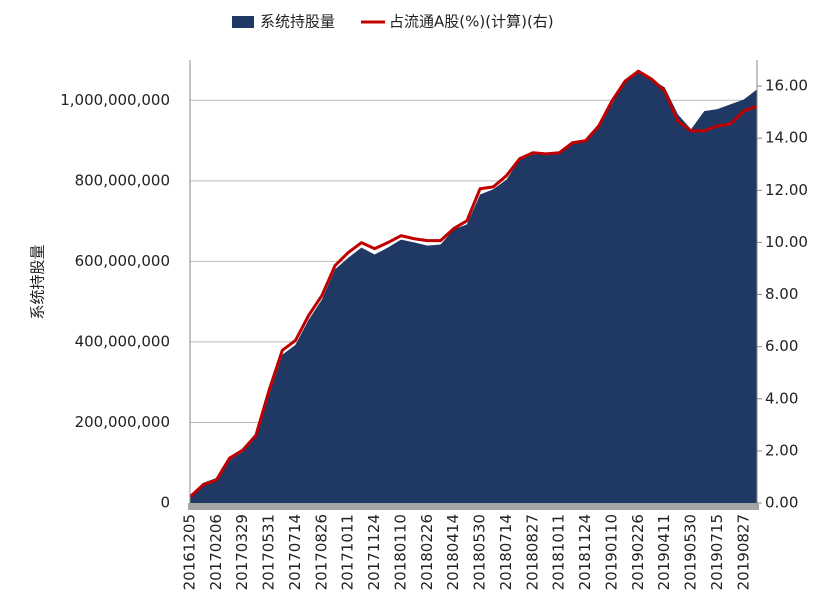  Describe the element at coordinates (781, 450) in the screenshot. I see `y2-tick-label: 2.00` at that location.